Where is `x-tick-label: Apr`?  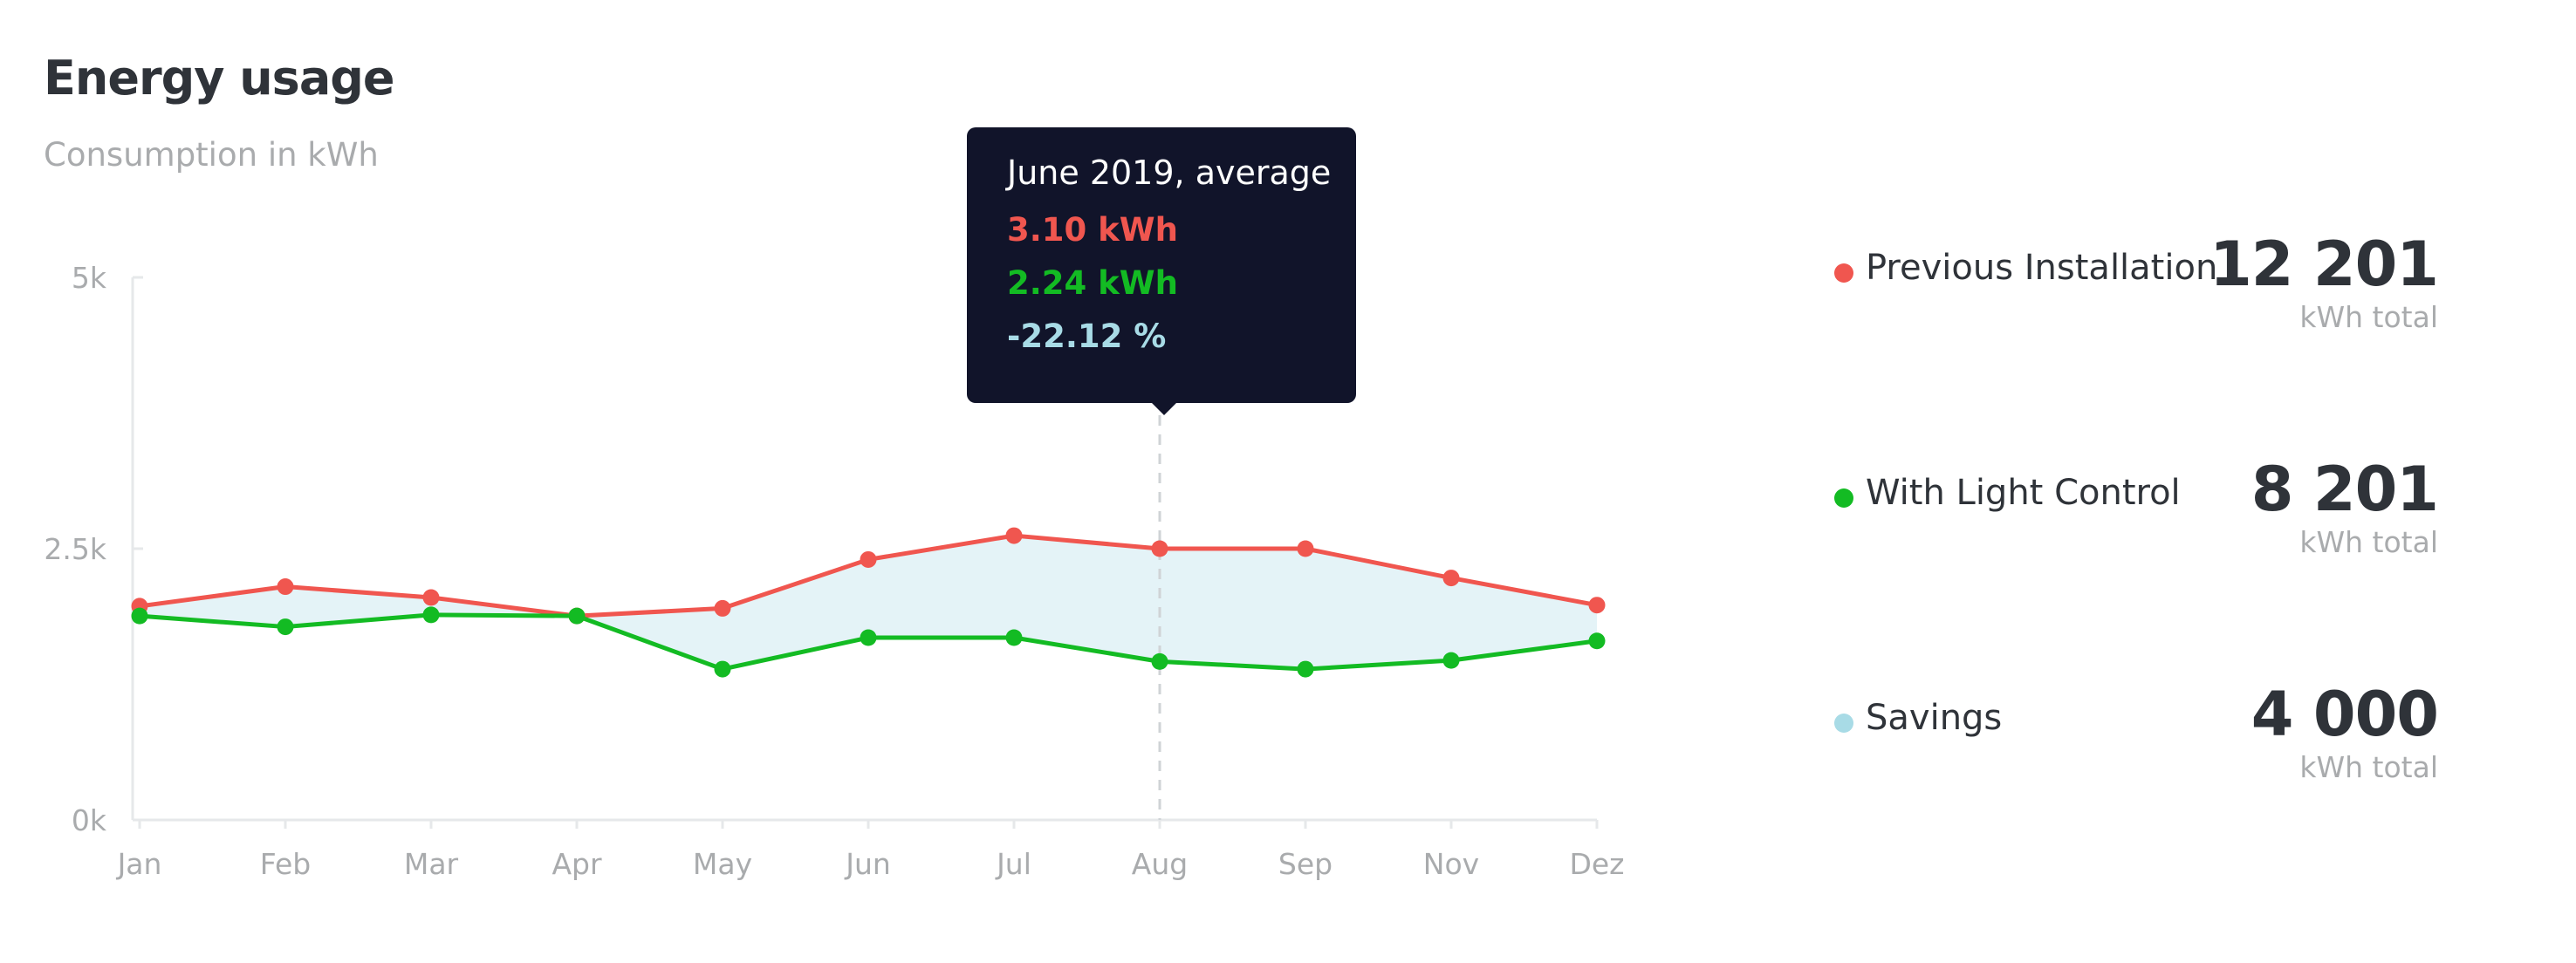
x-tick-label: Apr is located at coordinates (577, 864).